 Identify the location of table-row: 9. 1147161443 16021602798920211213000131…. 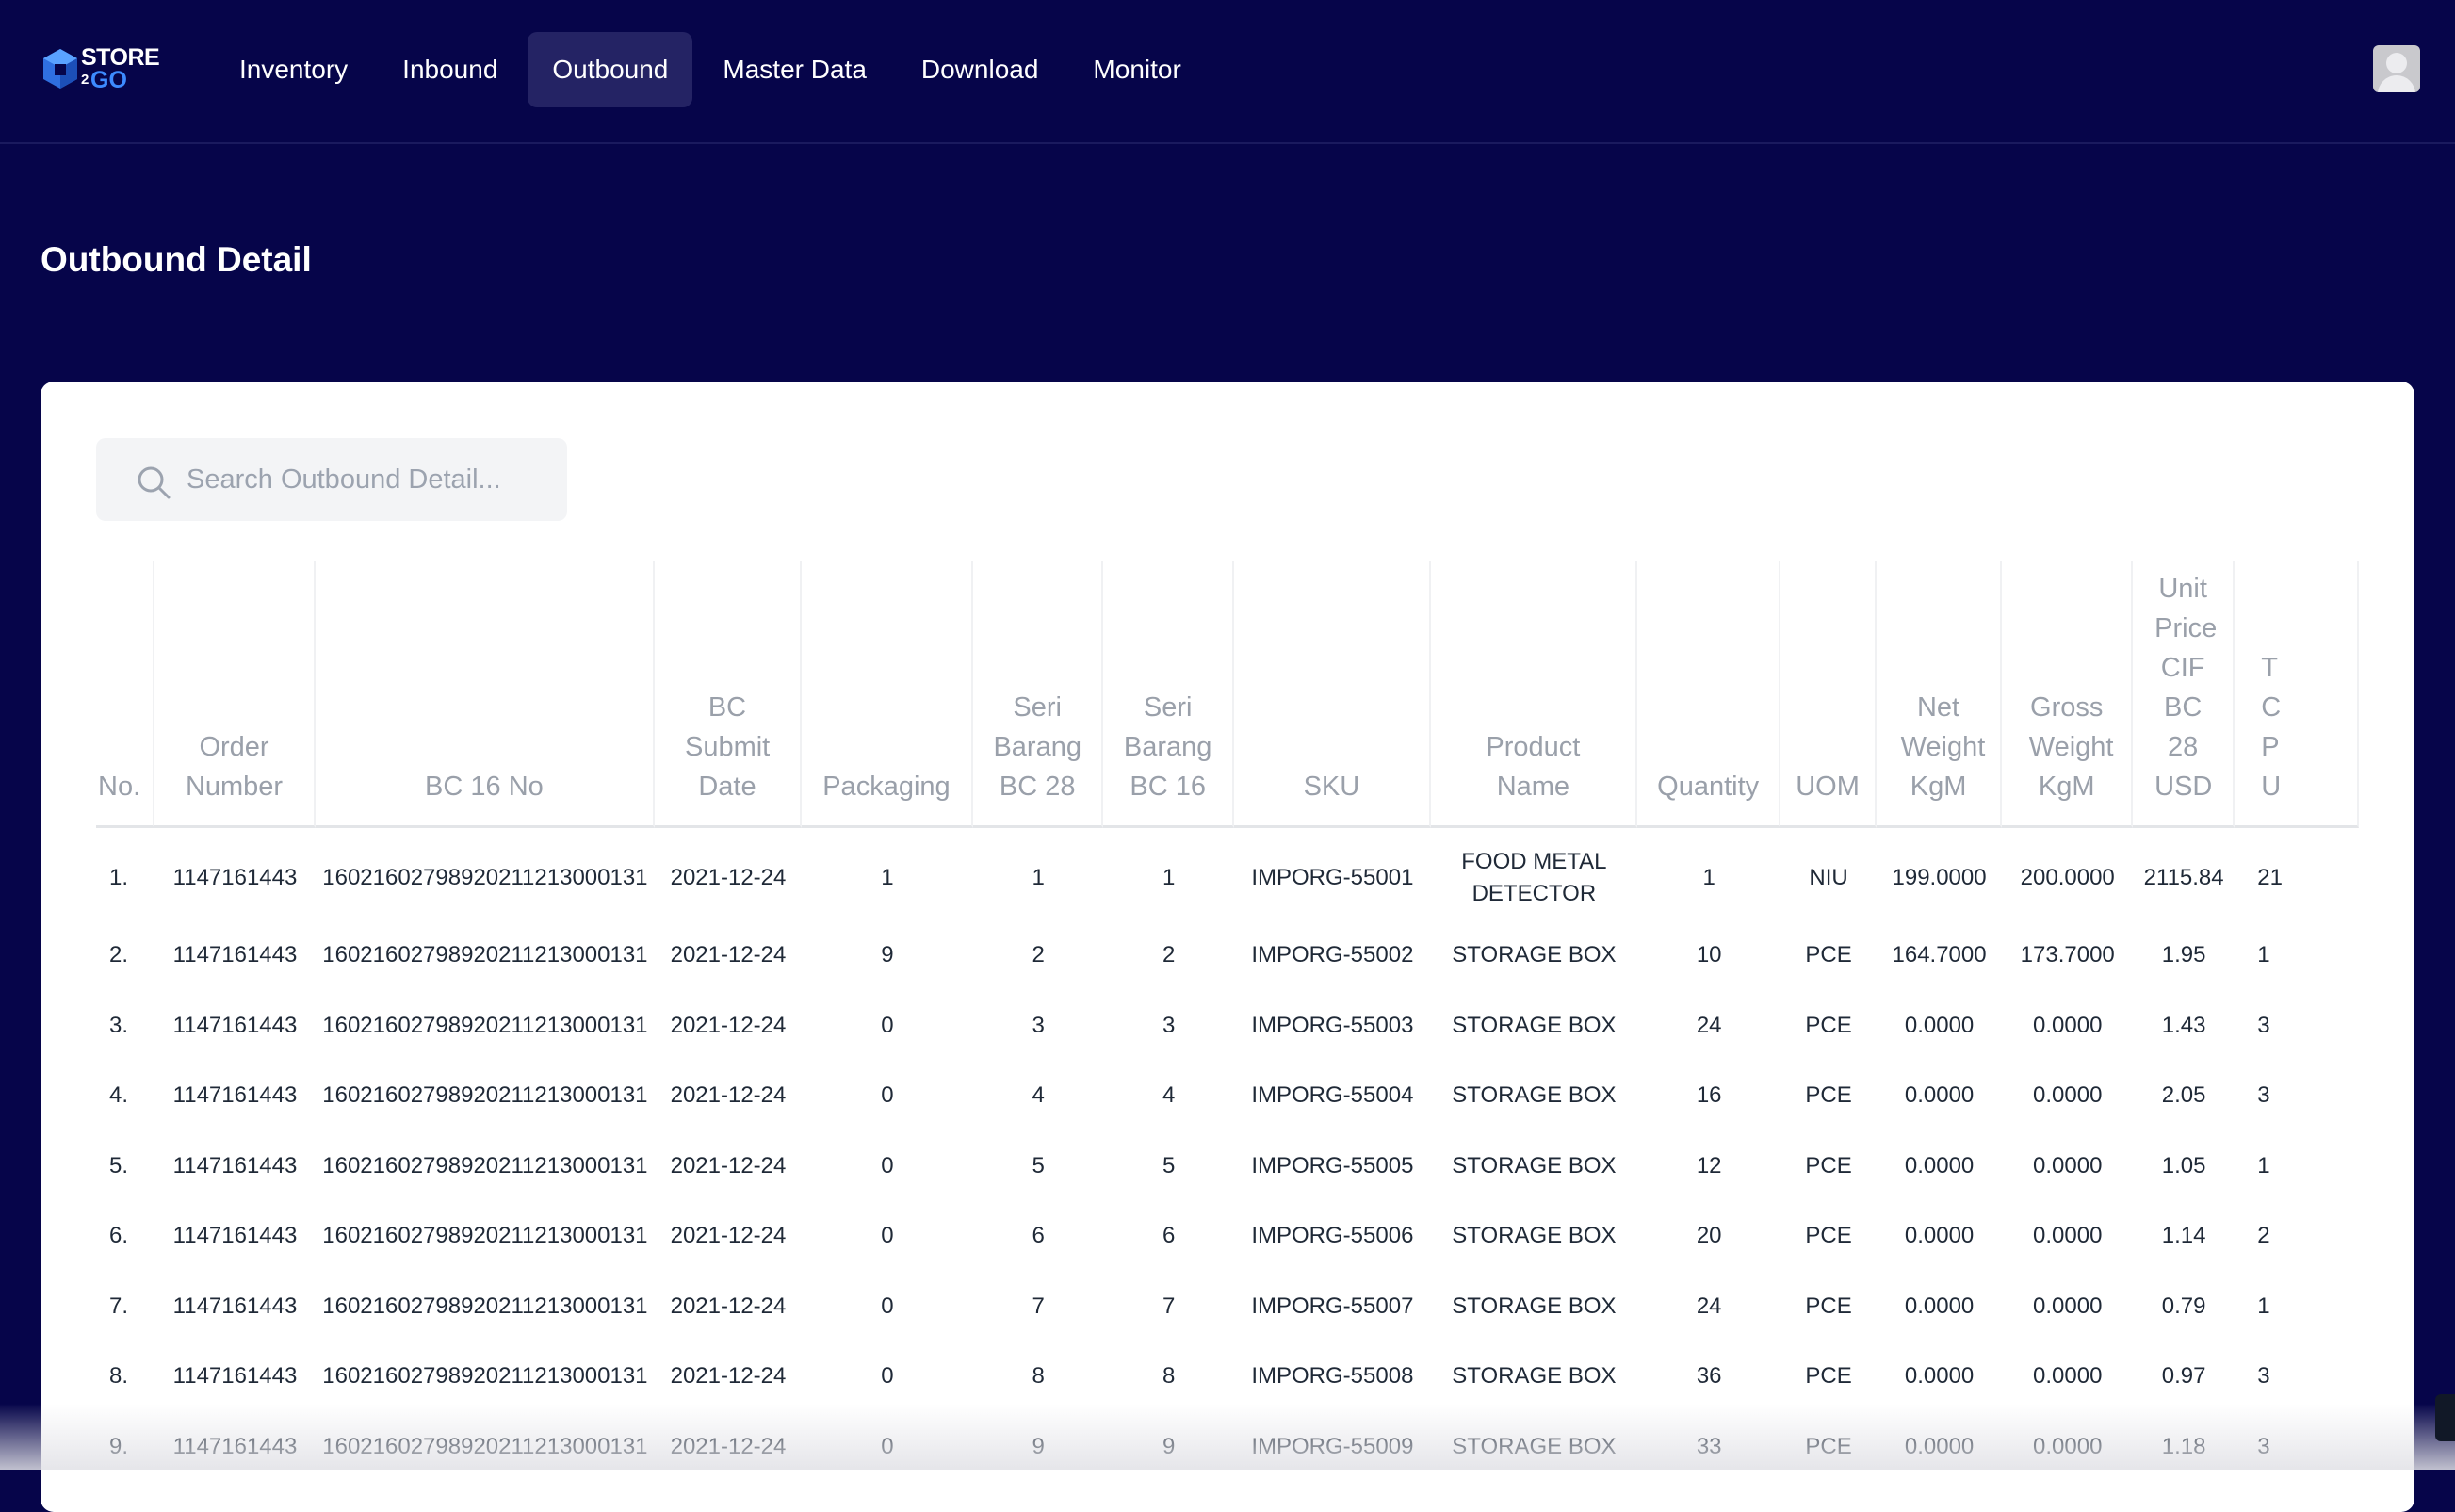
(1227, 1447).